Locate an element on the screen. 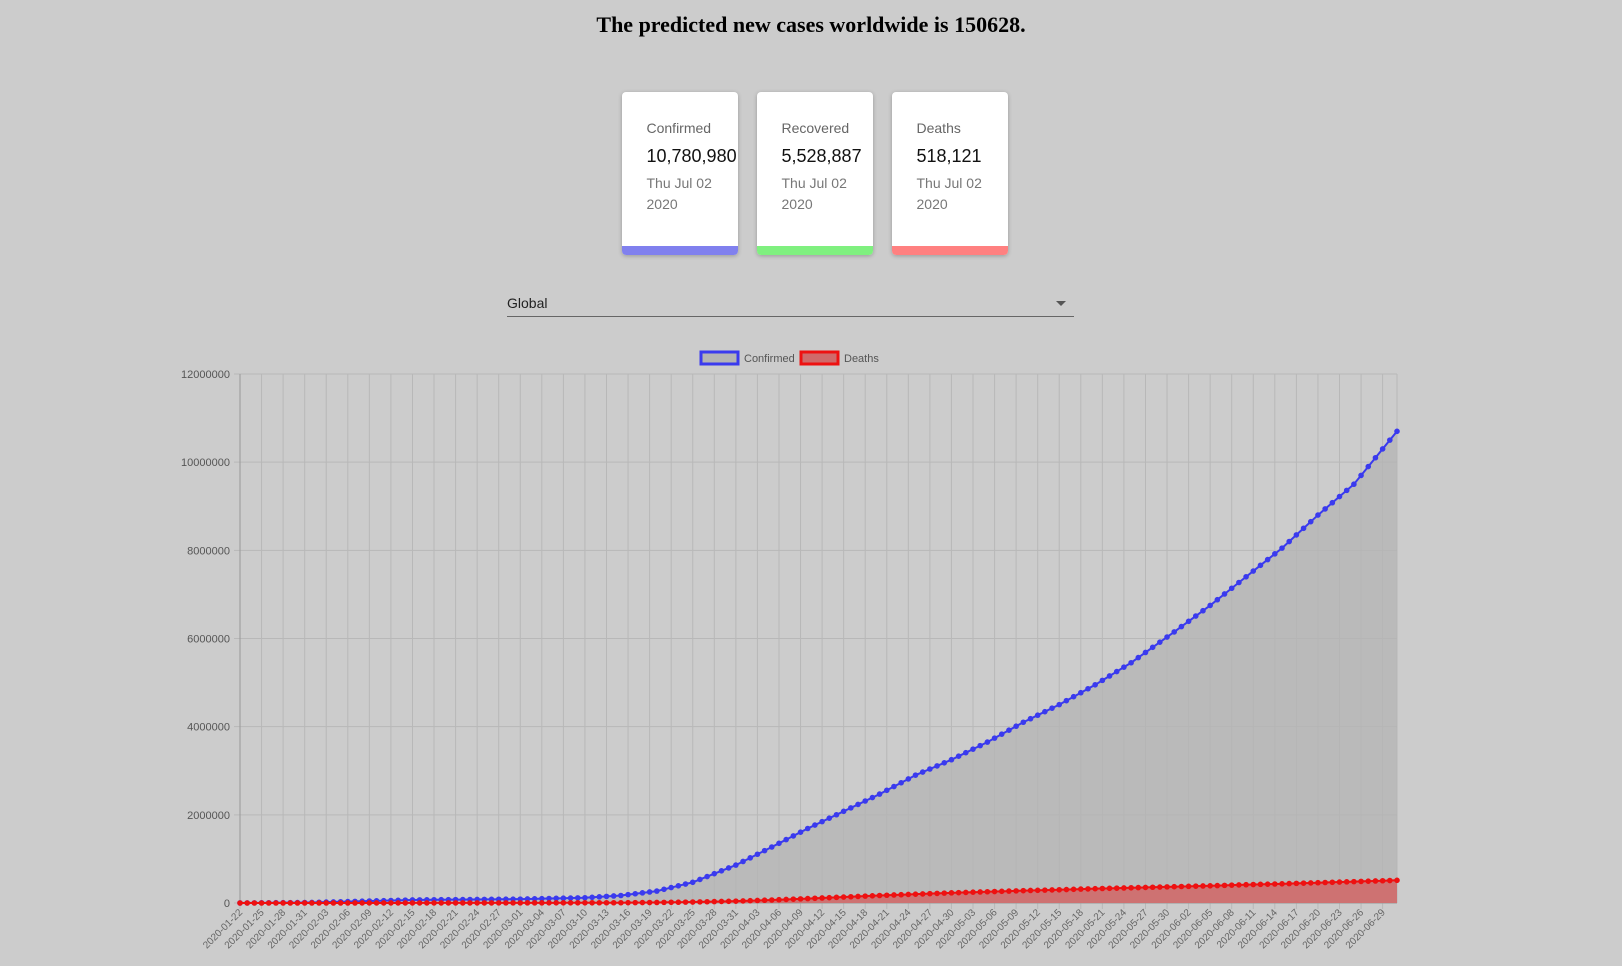 This screenshot has width=1622, height=966. card-color-bar is located at coordinates (679, 250).